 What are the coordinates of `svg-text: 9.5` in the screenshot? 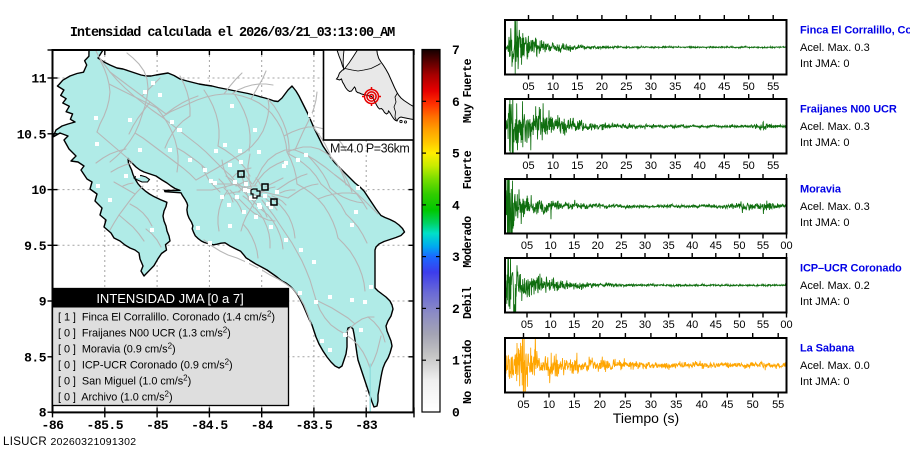 It's located at (35, 246).